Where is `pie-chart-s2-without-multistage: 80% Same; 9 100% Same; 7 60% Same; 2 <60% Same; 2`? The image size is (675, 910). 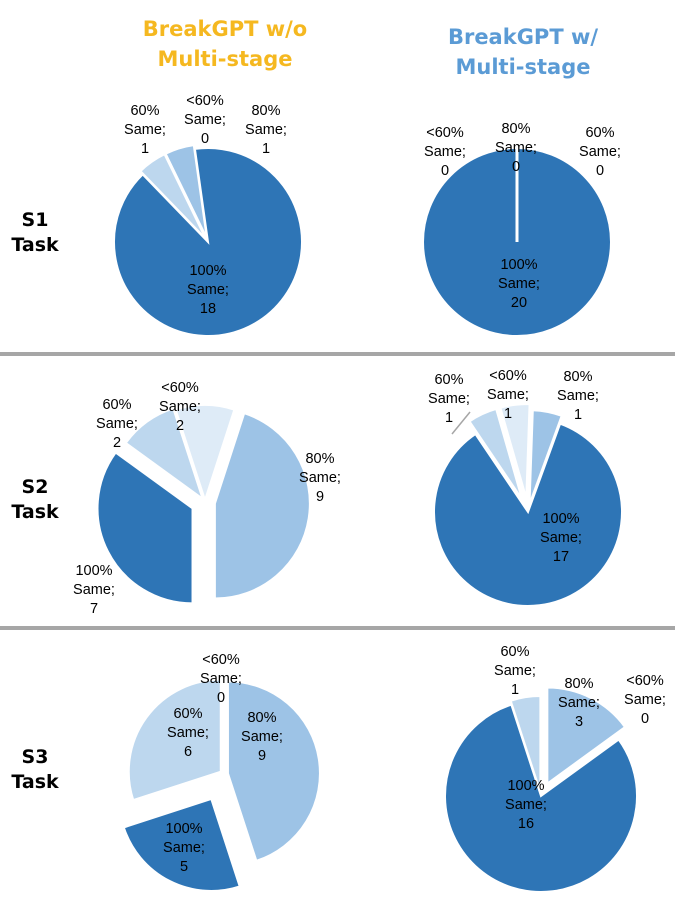 pie-chart-s2-without-multistage: 80% Same; 9 100% Same; 7 60% Same; 2 <60% Same; 2 is located at coordinates (207, 498).